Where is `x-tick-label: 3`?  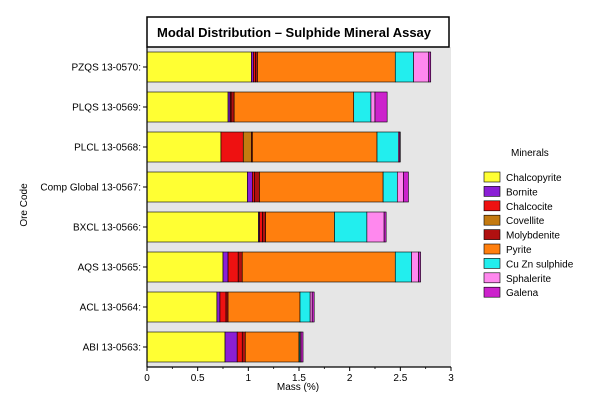 x-tick-label: 3 is located at coordinates (451, 378).